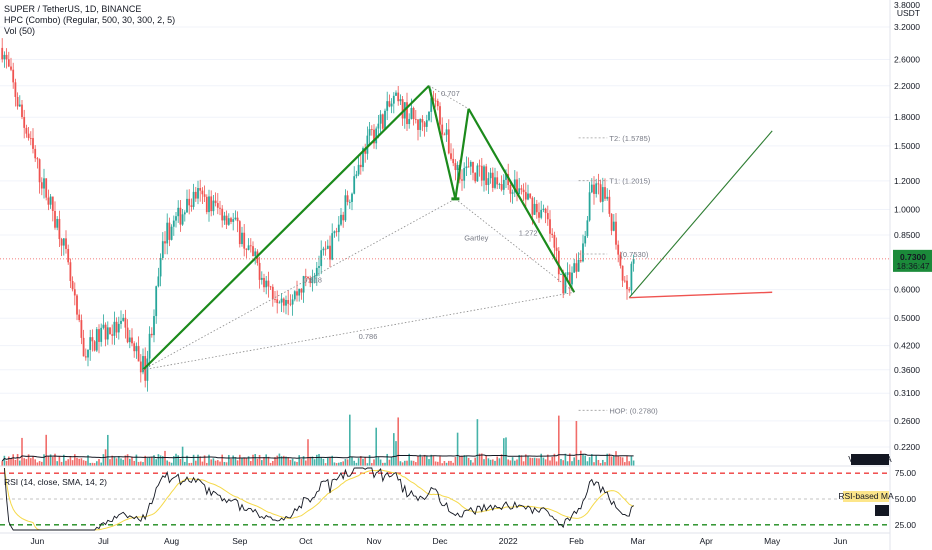 The image size is (932, 550). Describe the element at coordinates (866, 496) in the screenshot. I see `rsi-ma-badge` at that location.